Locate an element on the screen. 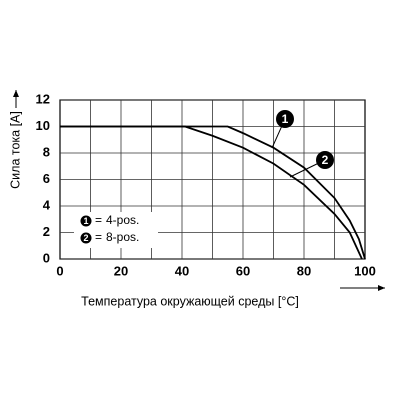 The width and height of the screenshot is (400, 405). legend-marker: 1 is located at coordinates (85, 221).